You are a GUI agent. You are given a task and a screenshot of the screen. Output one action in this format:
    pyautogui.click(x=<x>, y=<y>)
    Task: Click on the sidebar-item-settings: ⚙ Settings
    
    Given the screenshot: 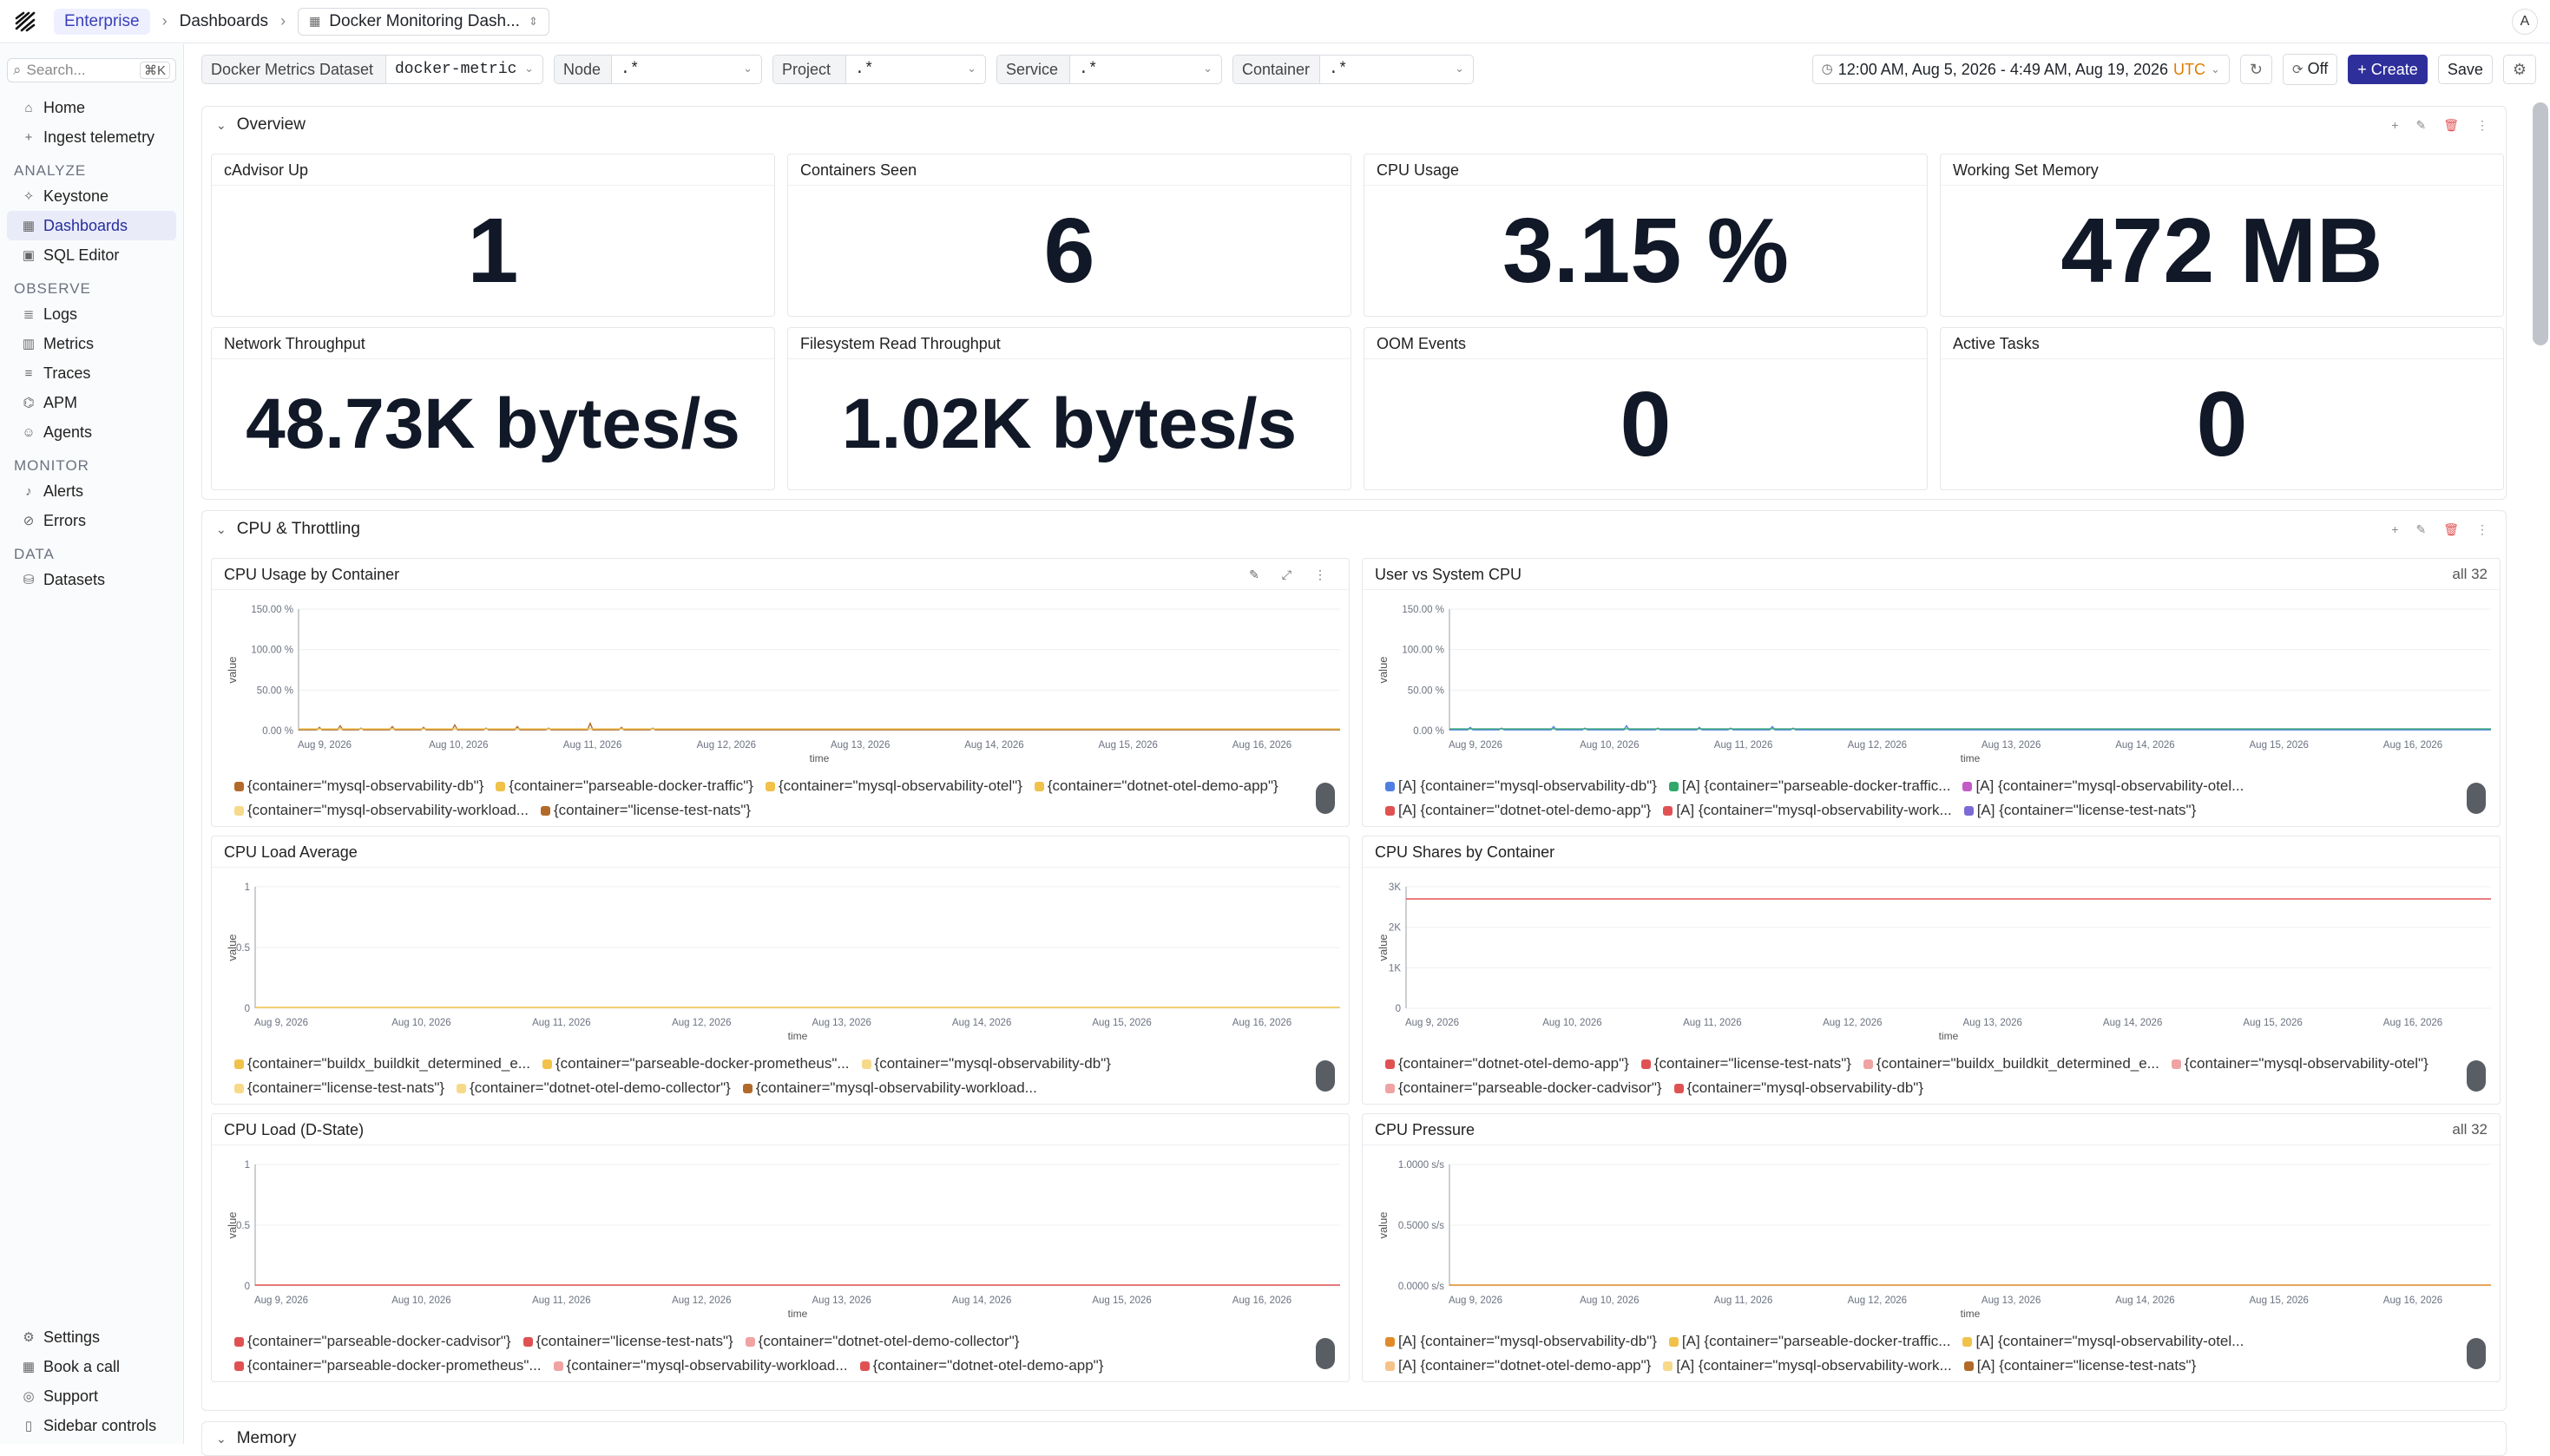 What is the action you would take?
    pyautogui.click(x=92, y=1337)
    